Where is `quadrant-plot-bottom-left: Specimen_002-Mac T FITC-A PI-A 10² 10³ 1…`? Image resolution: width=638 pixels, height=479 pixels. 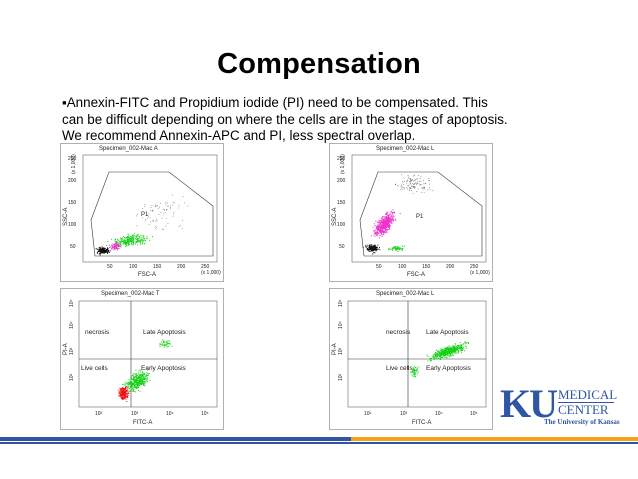 quadrant-plot-bottom-left: Specimen_002-Mac T FITC-A PI-A 10² 10³ 1… is located at coordinates (142, 359).